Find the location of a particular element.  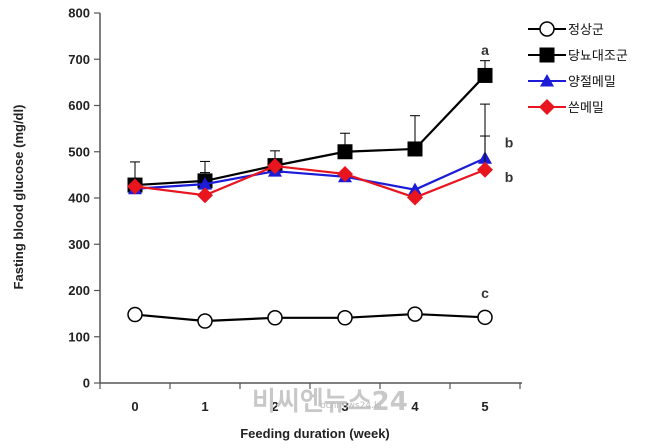

y-tick-label: 100 is located at coordinates (79, 336).